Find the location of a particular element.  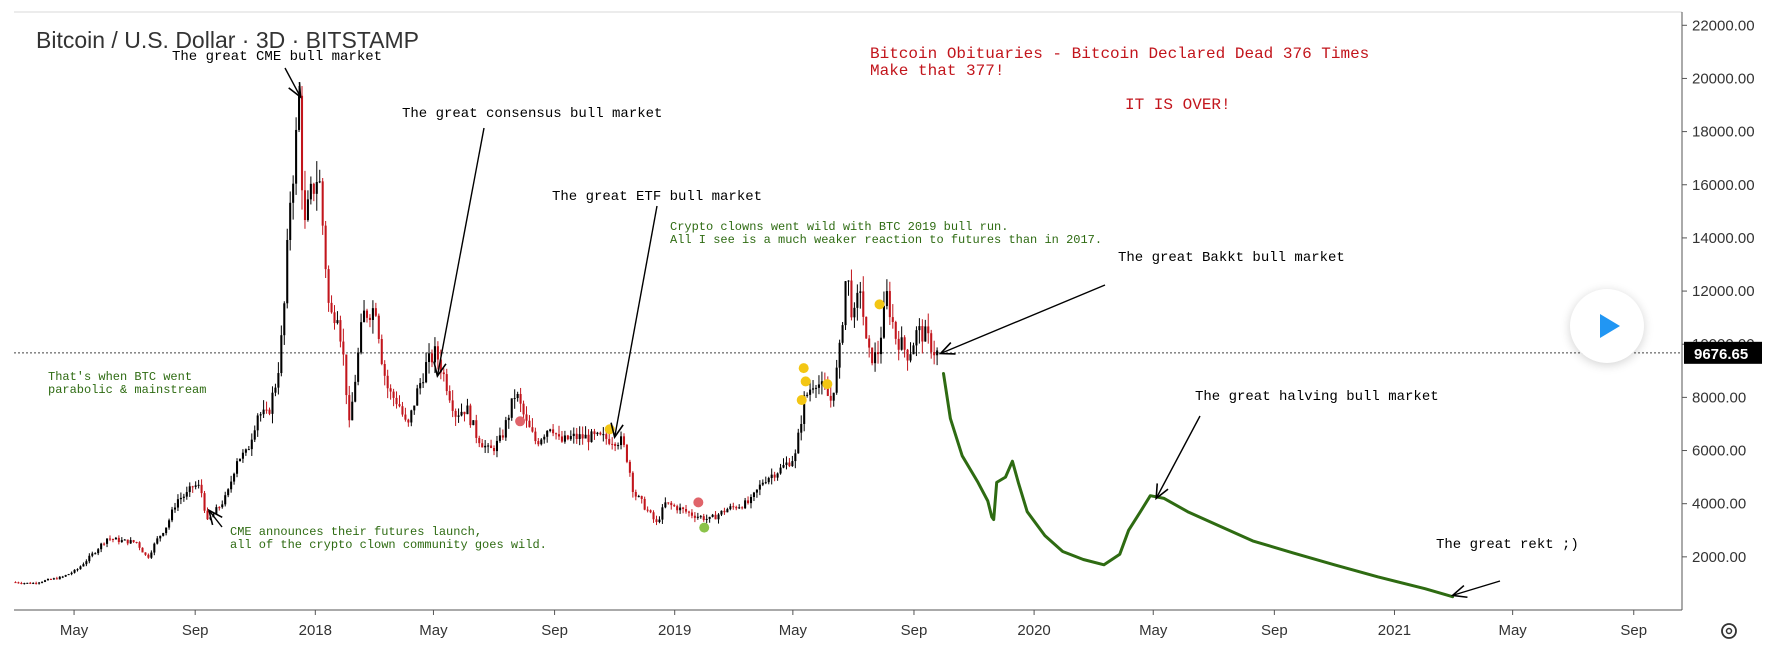

chart-title: Bitcoin / U.S. Dollar · 3D · BITSTAMP is located at coordinates (227, 40).